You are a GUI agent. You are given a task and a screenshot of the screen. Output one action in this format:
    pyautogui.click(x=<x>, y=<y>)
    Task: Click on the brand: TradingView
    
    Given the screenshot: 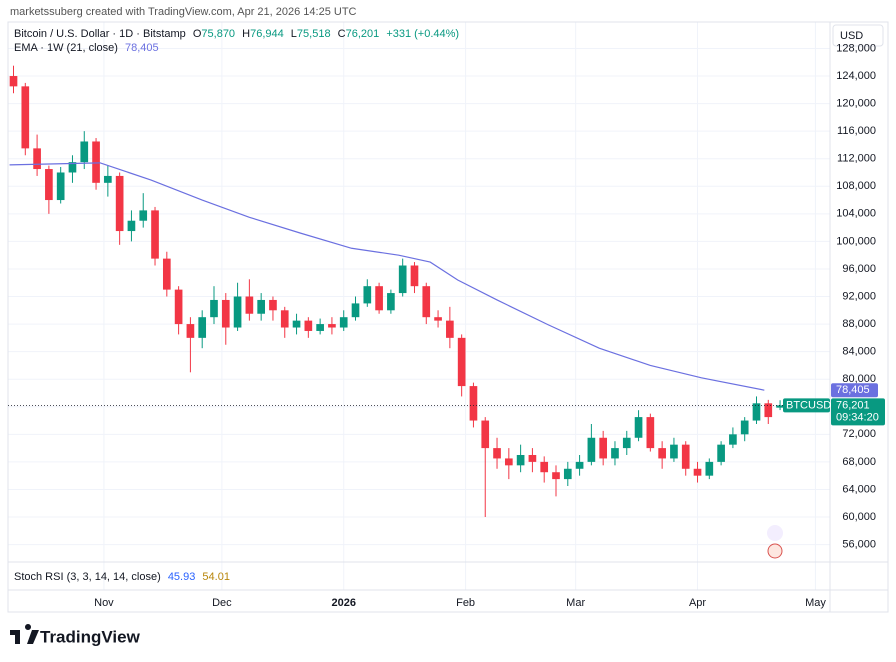 What is the action you would take?
    pyautogui.click(x=90, y=636)
    